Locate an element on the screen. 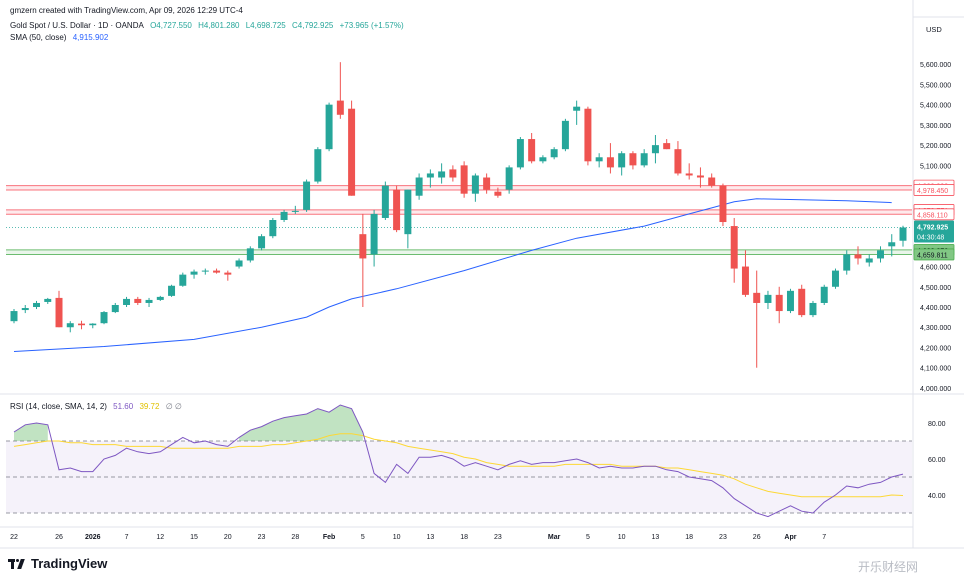 The height and width of the screenshot is (582, 964). time-tick-label: Apr is located at coordinates (790, 537).